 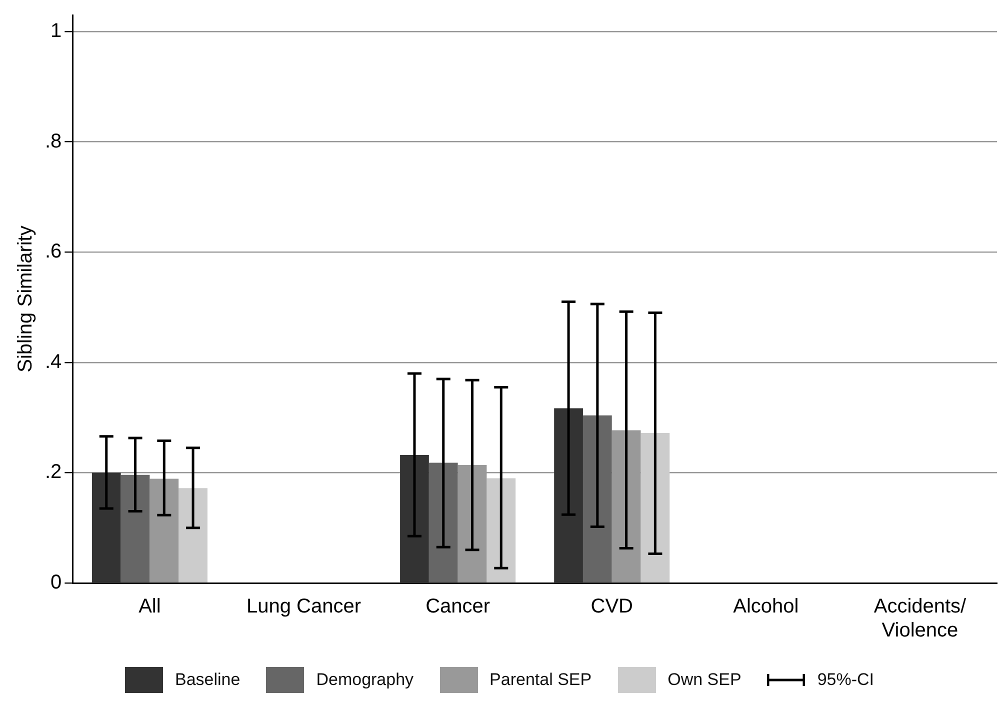 I want to click on y-tick-label: .4, so click(x=53, y=361).